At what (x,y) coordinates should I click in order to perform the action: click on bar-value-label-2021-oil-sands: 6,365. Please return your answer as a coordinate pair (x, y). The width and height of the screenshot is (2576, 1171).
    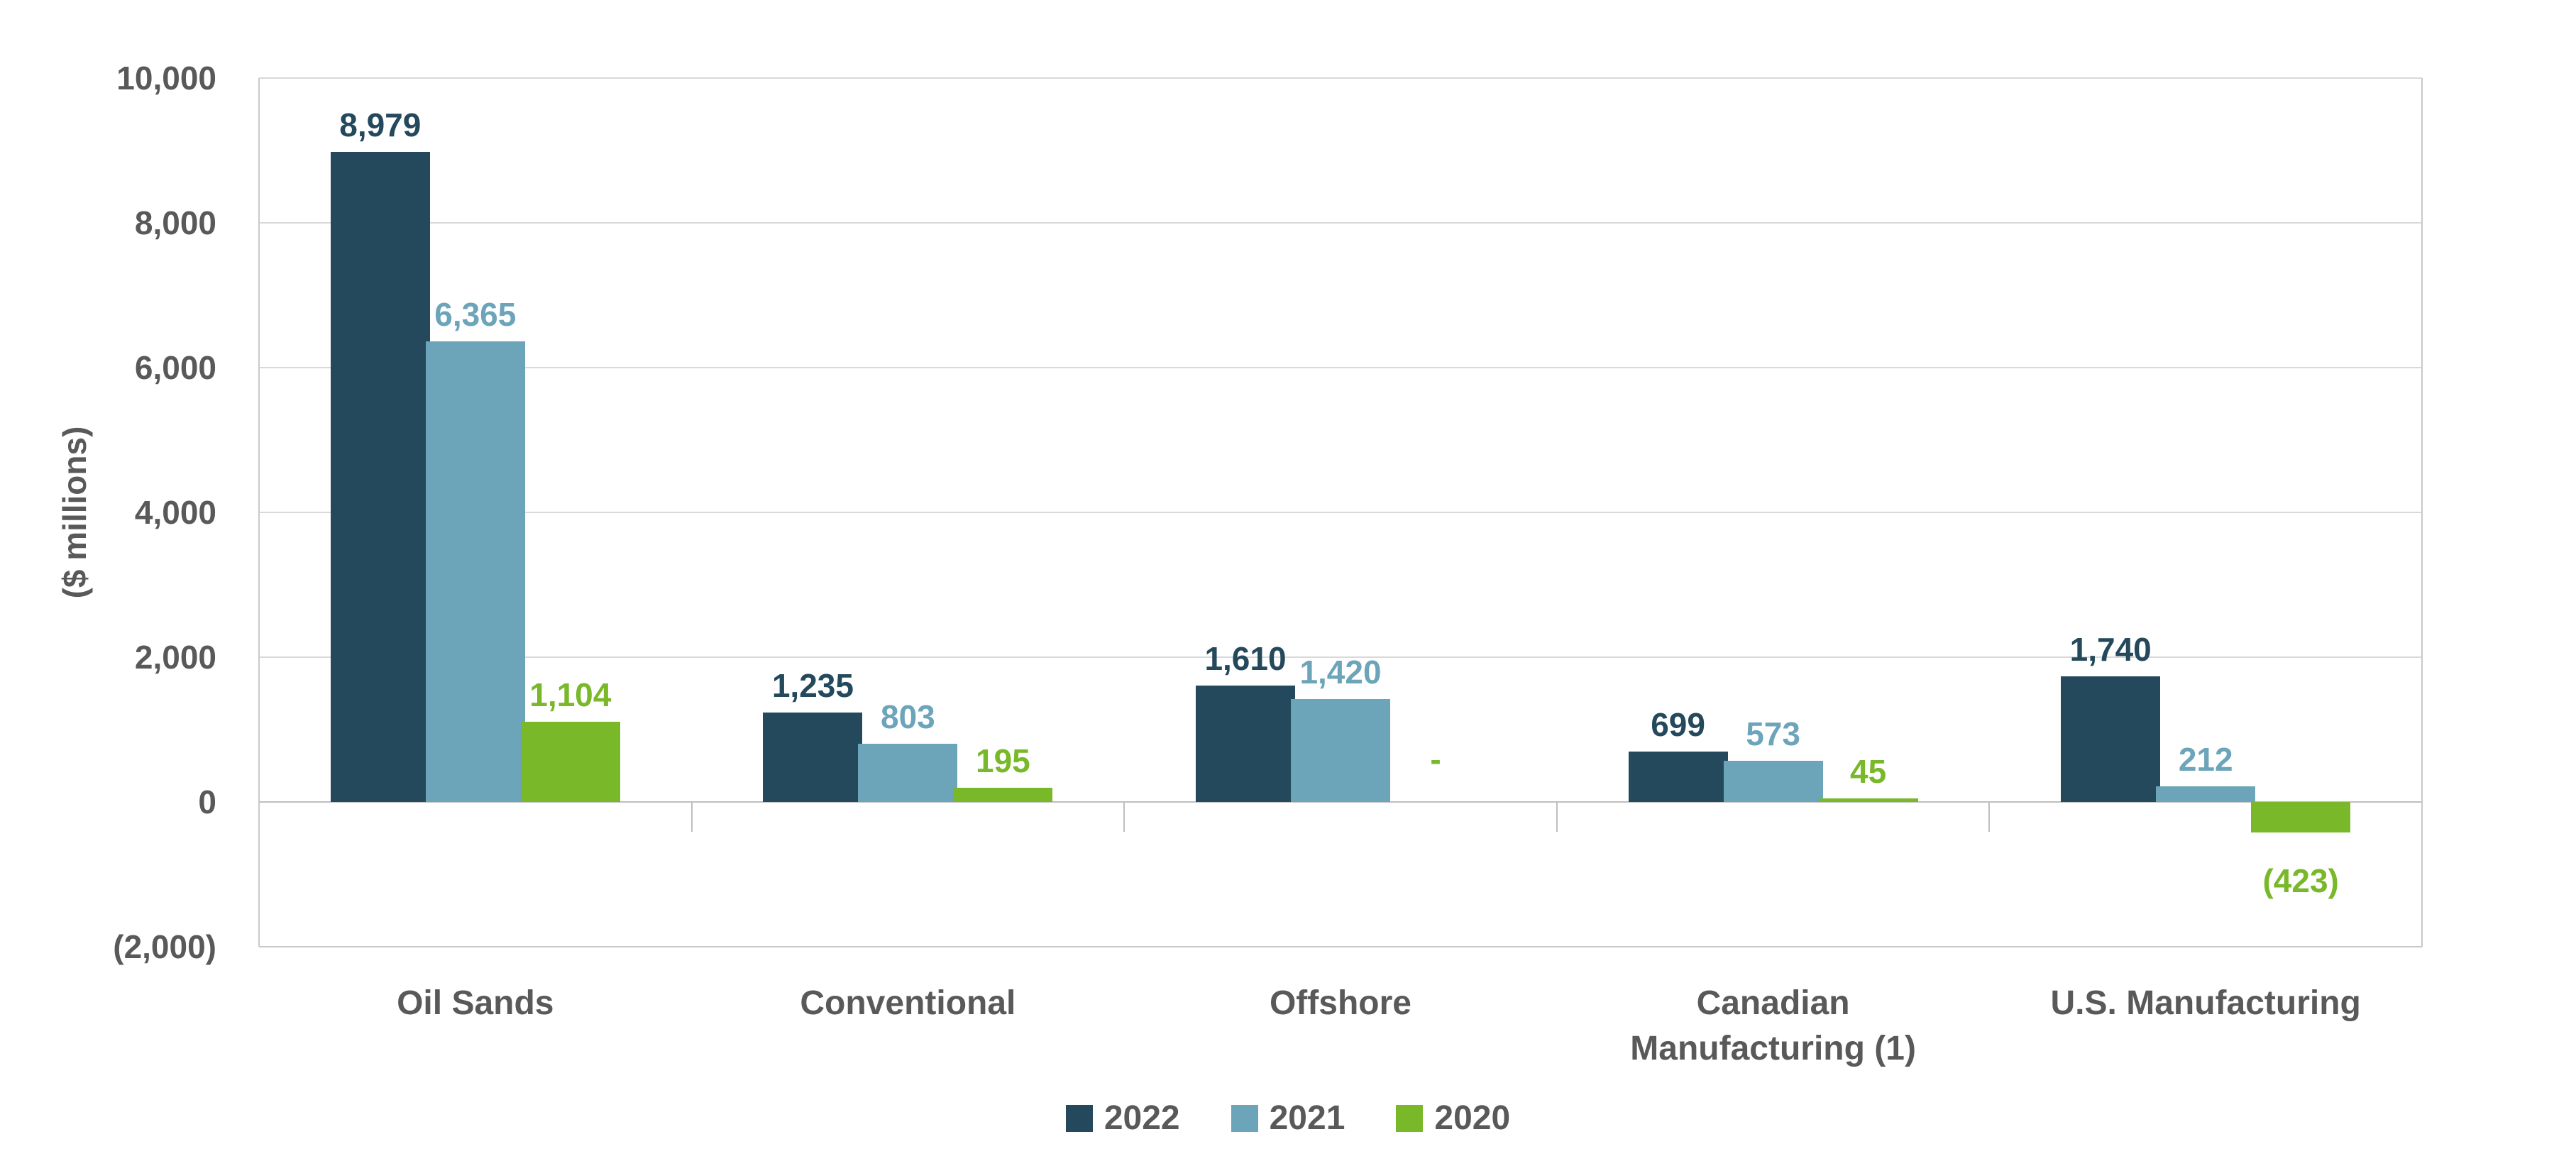
    Looking at the image, I should click on (475, 314).